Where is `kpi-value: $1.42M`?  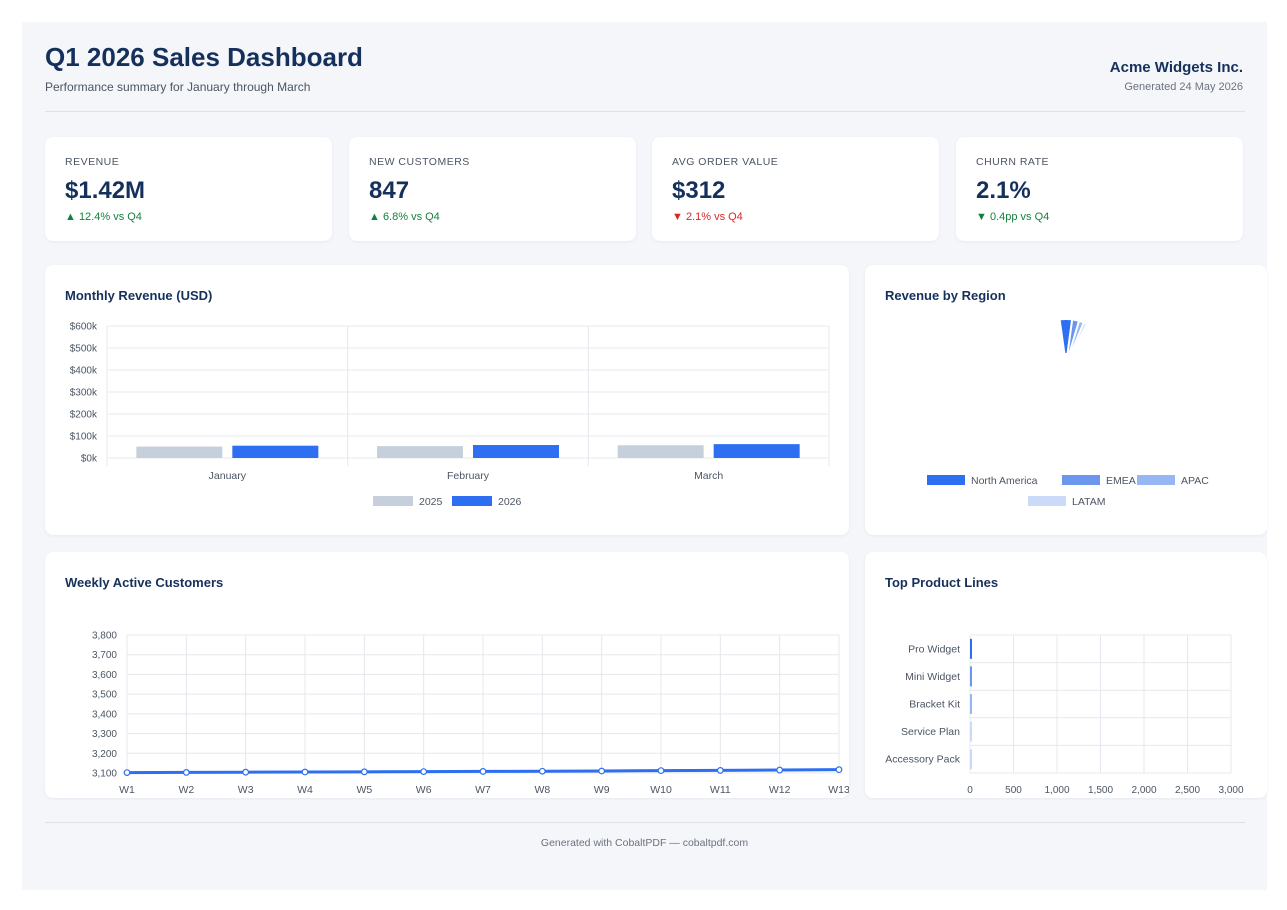 kpi-value: $1.42M is located at coordinates (105, 190).